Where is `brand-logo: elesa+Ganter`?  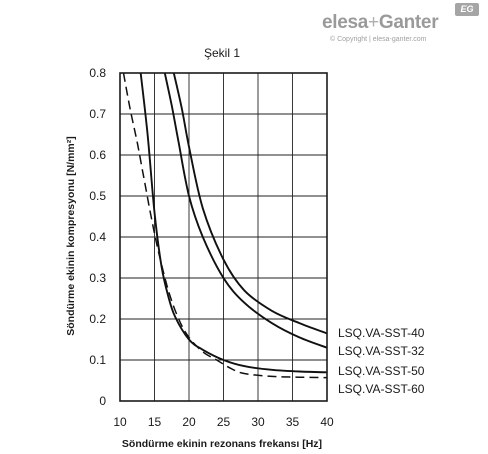 brand-logo: elesa+Ganter is located at coordinates (380, 23).